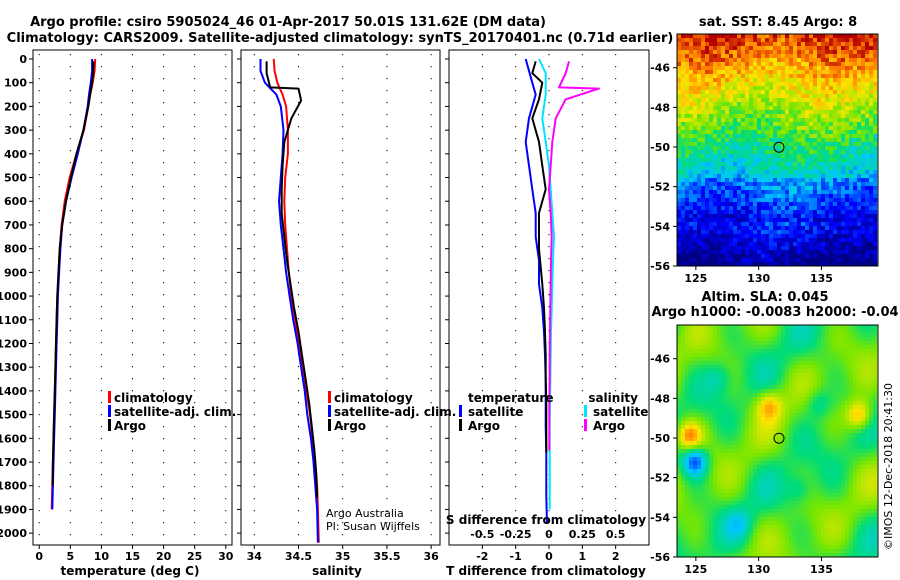  What do you see at coordinates (549, 556) in the screenshot?
I see `x-tick-label: 0` at bounding box center [549, 556].